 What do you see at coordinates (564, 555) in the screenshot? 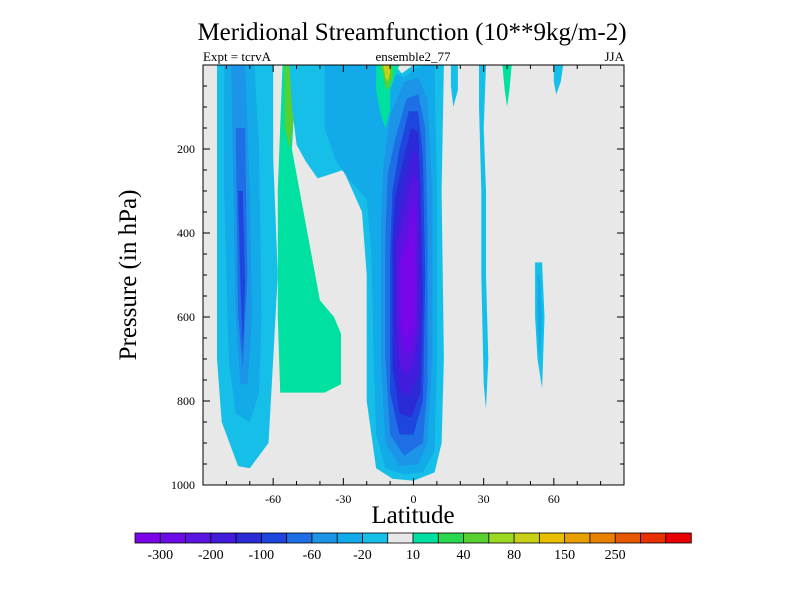
I see `colorbar-label: 150` at bounding box center [564, 555].